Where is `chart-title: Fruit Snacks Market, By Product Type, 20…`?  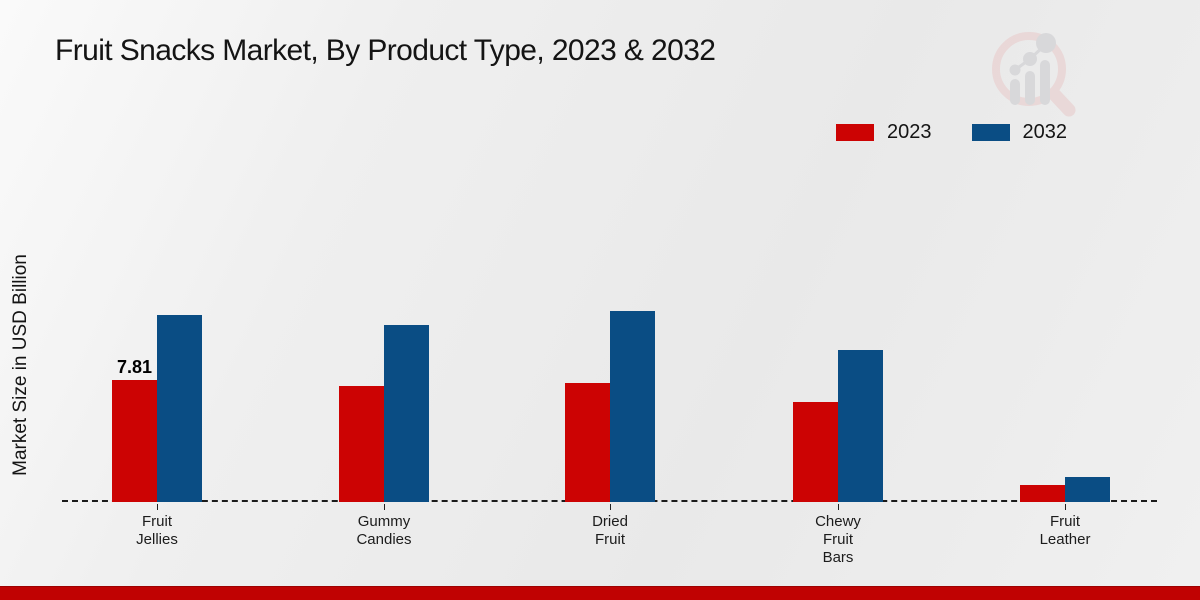
chart-title: Fruit Snacks Market, By Product Type, 20… is located at coordinates (385, 50).